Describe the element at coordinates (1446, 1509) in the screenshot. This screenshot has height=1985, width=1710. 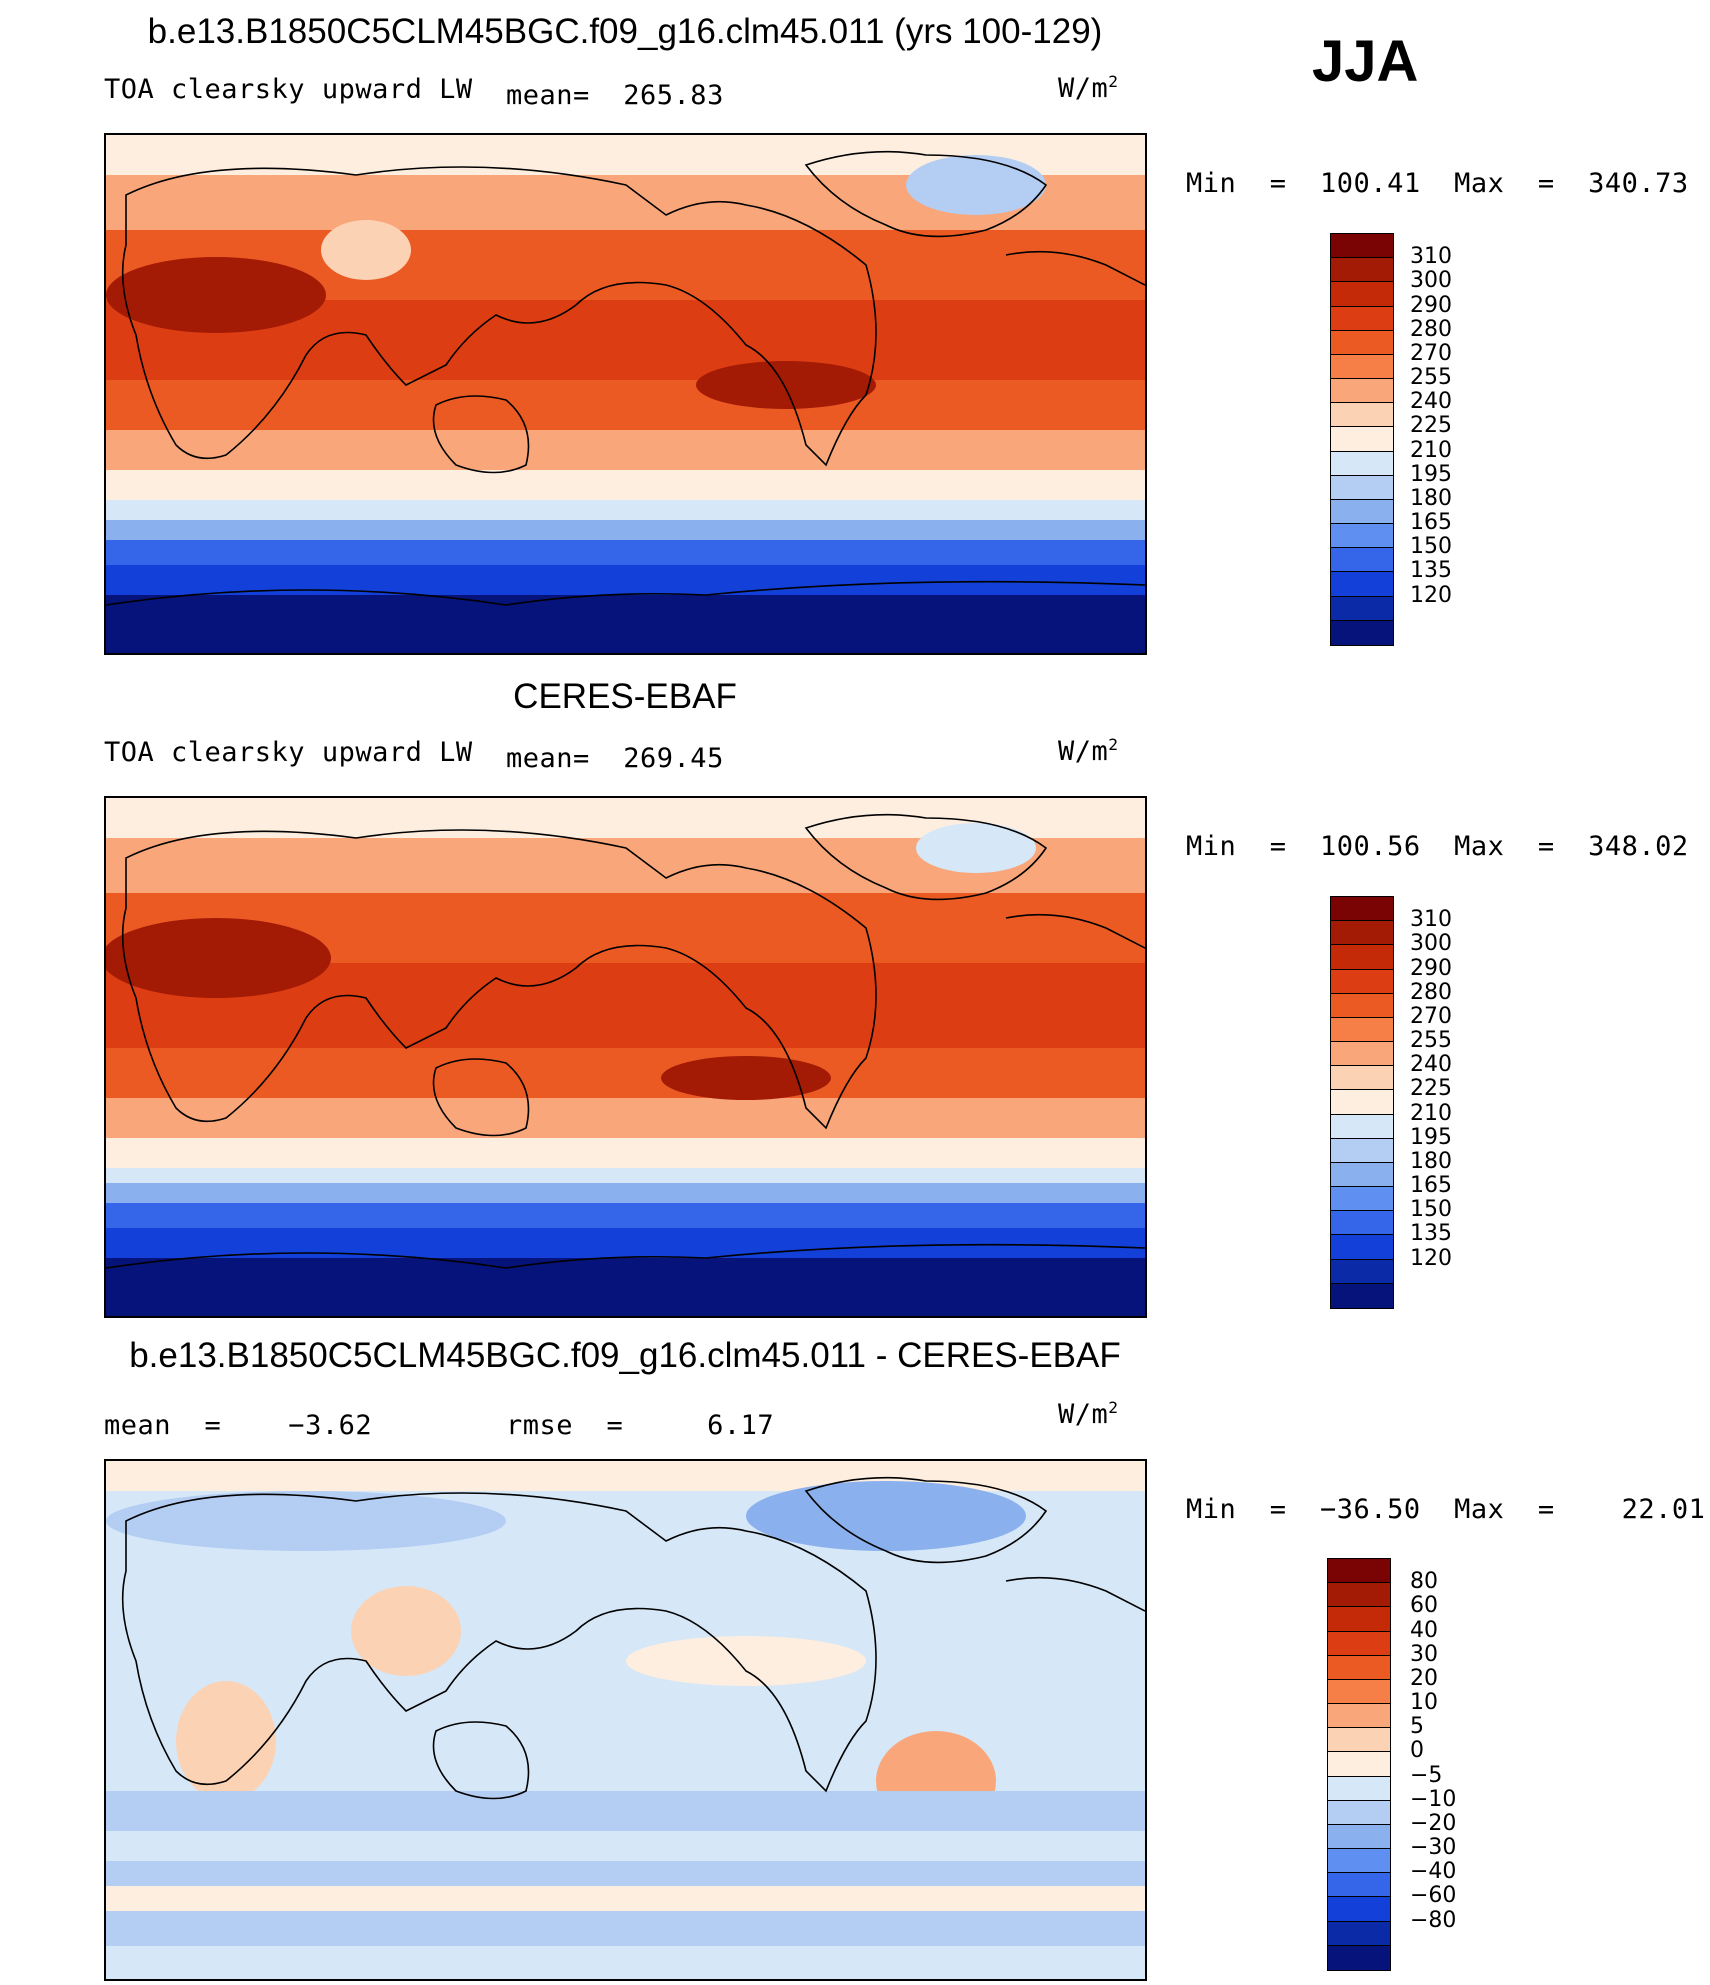
I see `panel-3-minmax: Min = −36.50 Max = 22.01` at that location.